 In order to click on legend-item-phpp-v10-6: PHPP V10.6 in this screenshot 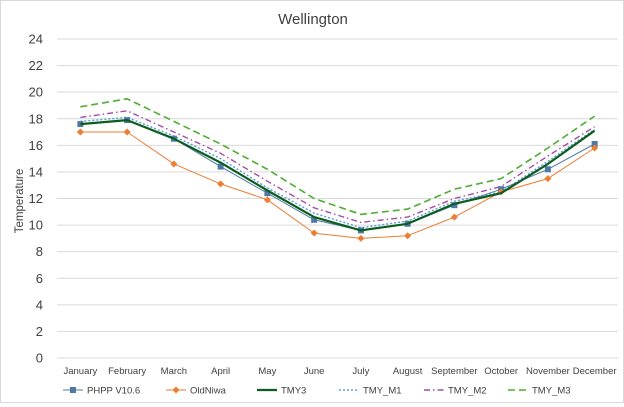, I will do `click(101, 391)`.